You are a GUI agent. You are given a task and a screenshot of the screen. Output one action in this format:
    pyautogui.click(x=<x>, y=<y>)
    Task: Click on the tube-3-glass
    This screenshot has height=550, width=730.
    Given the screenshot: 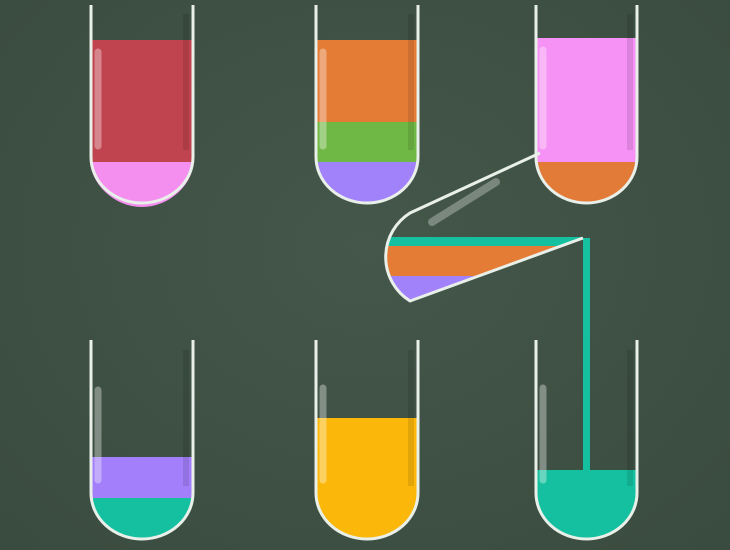 What is the action you would take?
    pyautogui.click(x=586, y=105)
    